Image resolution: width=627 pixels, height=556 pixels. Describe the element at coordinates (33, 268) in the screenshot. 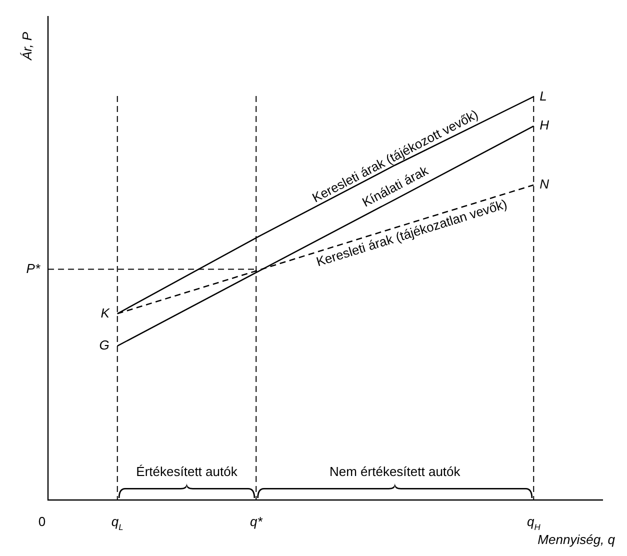

I see `ref-line-label: P*` at that location.